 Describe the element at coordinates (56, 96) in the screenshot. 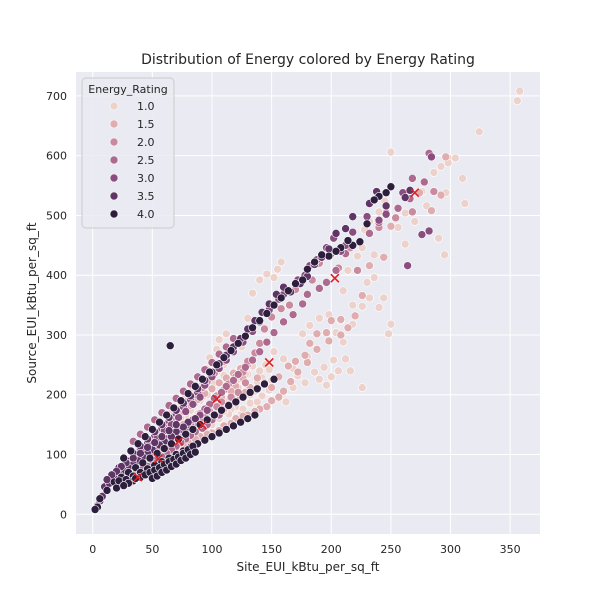

I see `y-tick-label: 700` at that location.